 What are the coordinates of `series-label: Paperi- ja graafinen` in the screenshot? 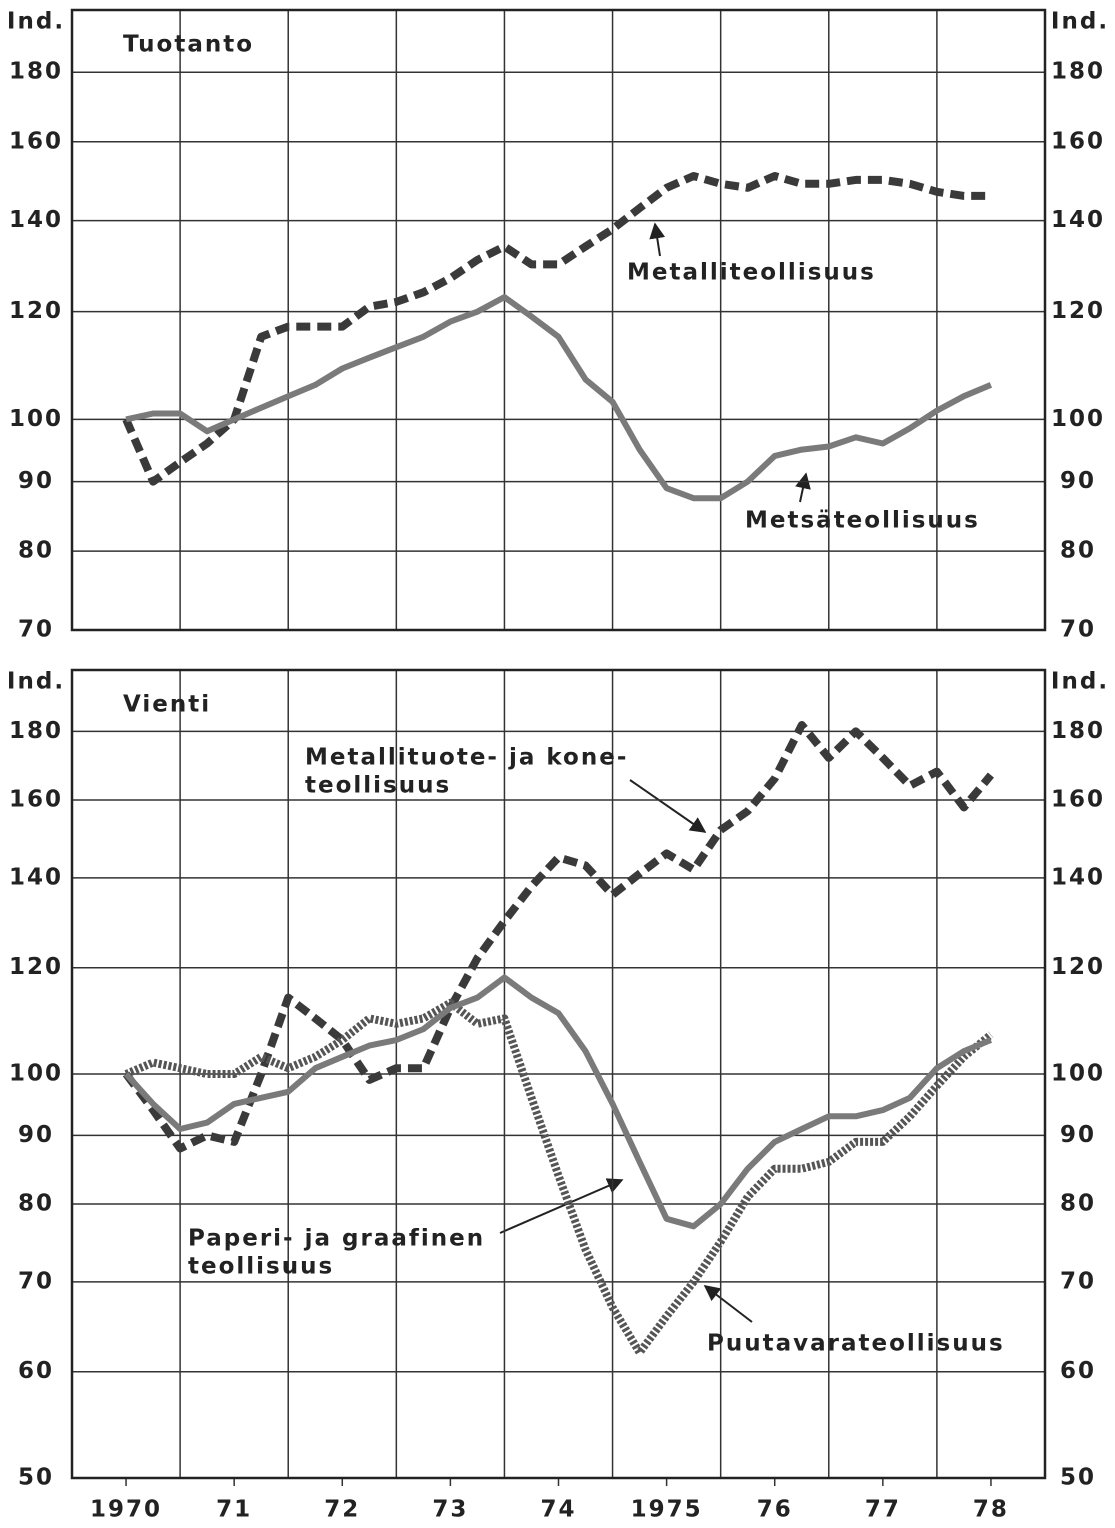 It's located at (336, 1239).